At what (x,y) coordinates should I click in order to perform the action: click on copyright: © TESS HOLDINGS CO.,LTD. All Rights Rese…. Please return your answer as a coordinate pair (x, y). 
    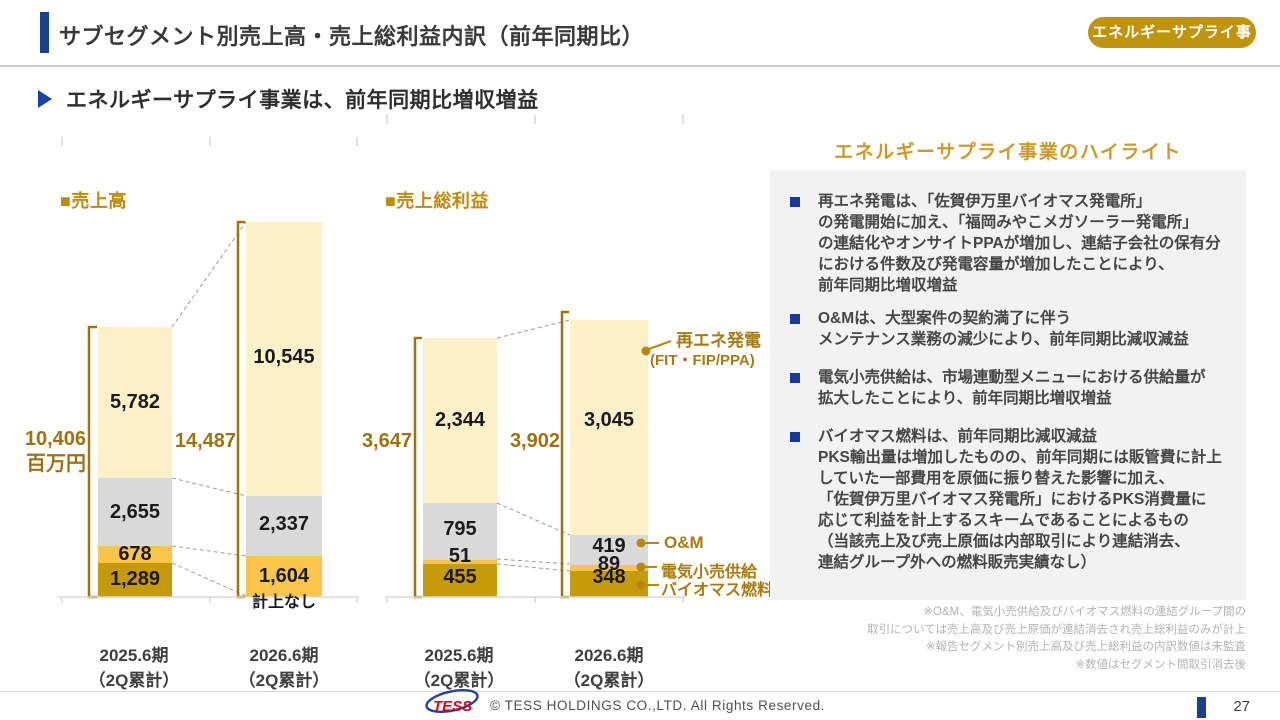
    Looking at the image, I should click on (658, 705).